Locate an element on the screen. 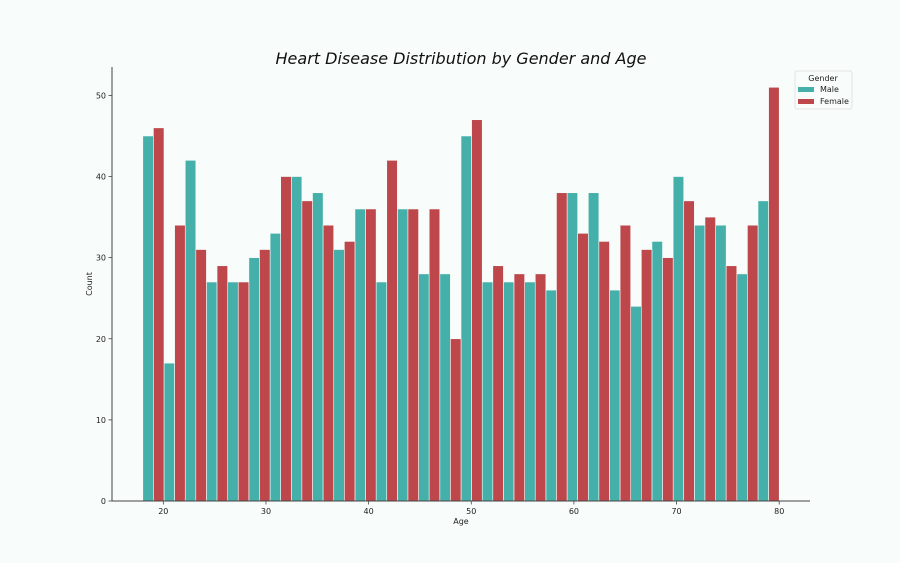 This screenshot has width=900, height=563. x-tick-label: 20 is located at coordinates (163, 511).